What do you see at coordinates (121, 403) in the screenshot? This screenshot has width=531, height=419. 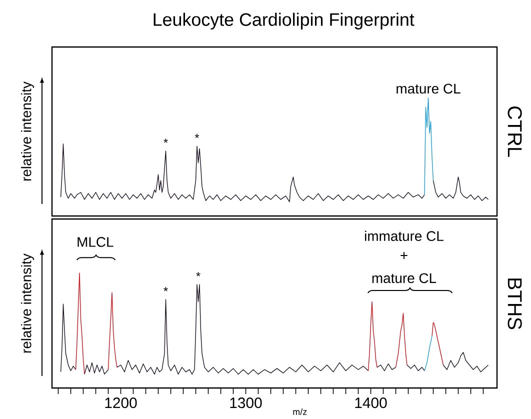 I see `x-tick-label: 1200` at bounding box center [121, 403].